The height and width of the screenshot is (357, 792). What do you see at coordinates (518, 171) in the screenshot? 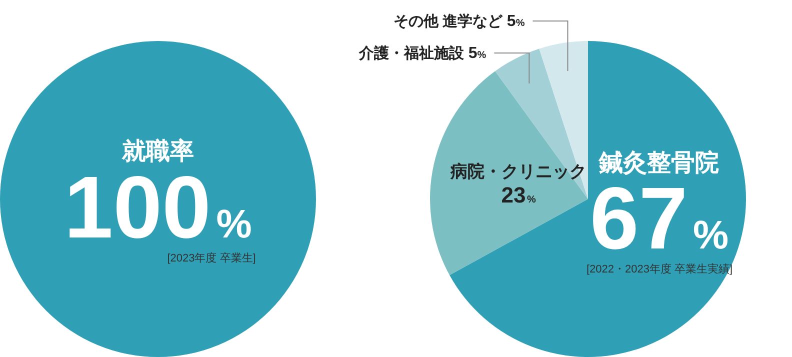
I see `slice-label: 病院・クリニック` at bounding box center [518, 171].